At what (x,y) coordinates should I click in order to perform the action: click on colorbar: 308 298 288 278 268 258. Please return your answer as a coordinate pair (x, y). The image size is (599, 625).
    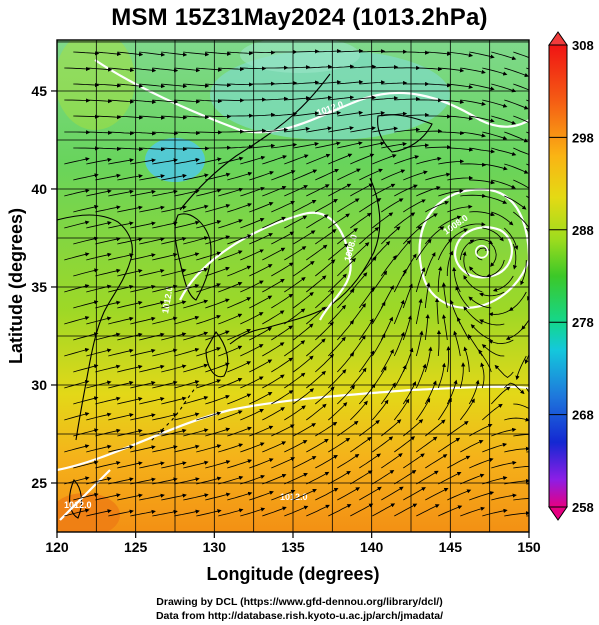
    Looking at the image, I should click on (571, 276).